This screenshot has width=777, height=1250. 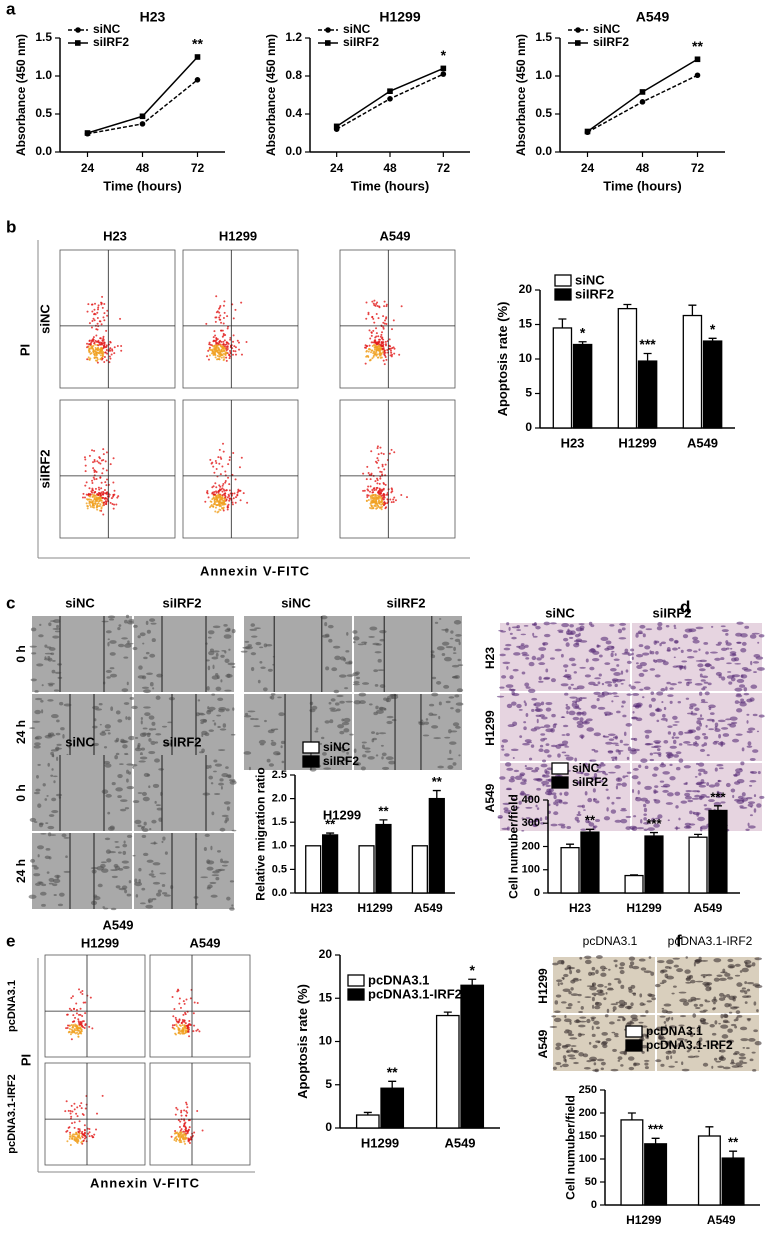 I want to click on y-tick-label: 1.2, so click(x=293, y=37).